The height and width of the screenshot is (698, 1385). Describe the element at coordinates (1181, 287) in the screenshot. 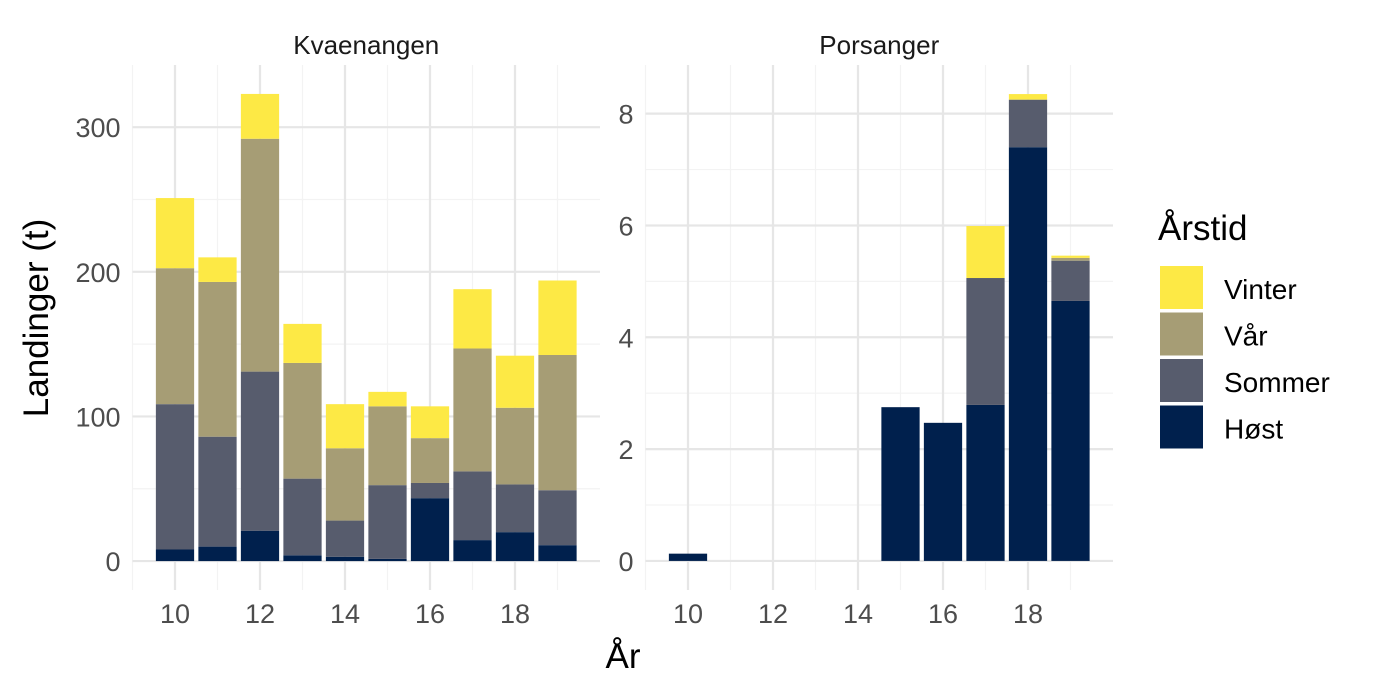

I see `legend-swatch-vinter` at that location.